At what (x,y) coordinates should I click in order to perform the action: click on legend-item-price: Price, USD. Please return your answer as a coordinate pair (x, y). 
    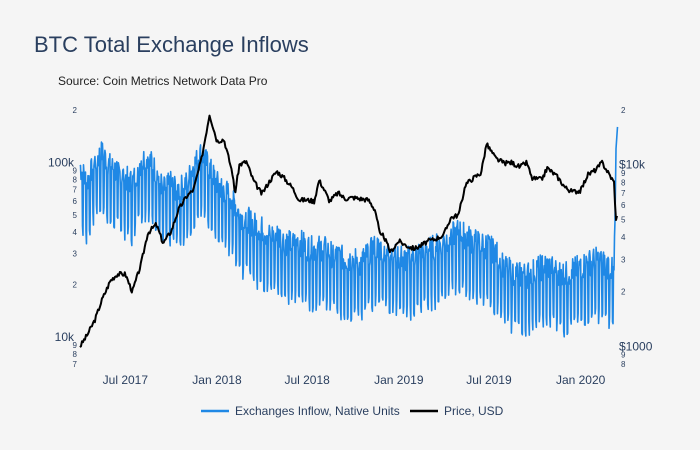
    Looking at the image, I should click on (457, 411).